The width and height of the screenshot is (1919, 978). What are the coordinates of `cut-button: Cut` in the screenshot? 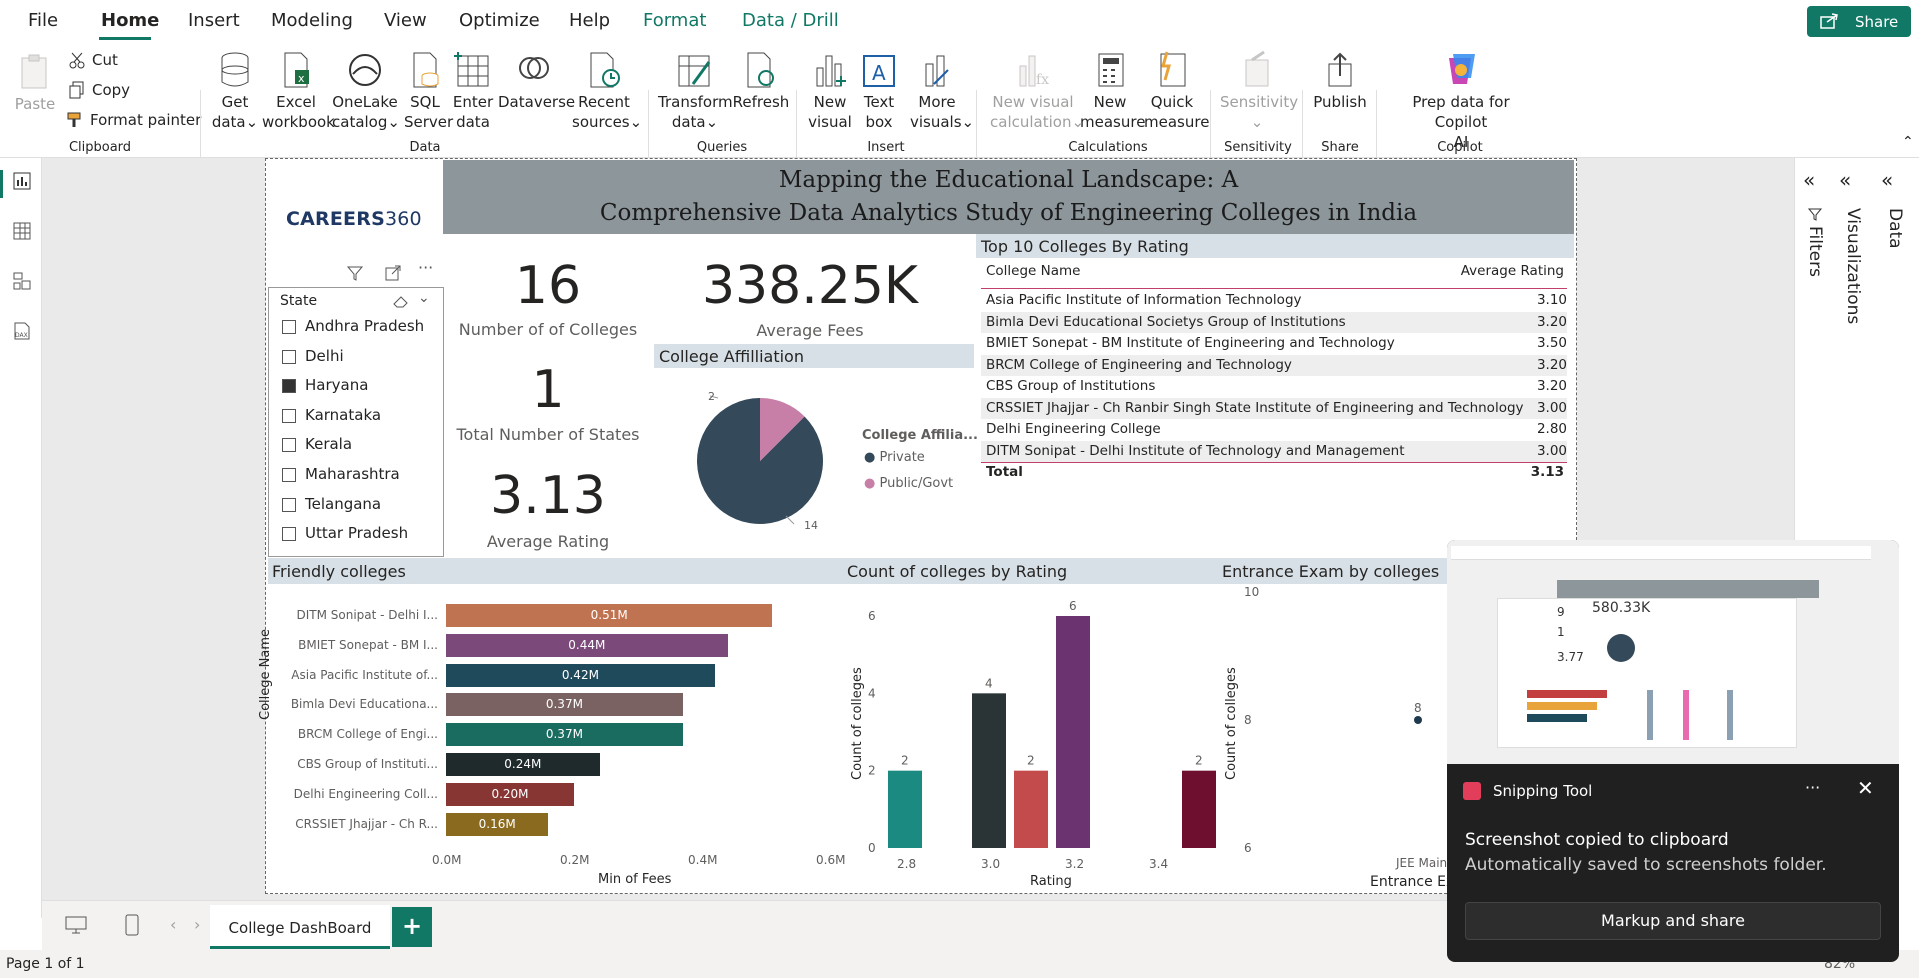 It's located at (93, 60).